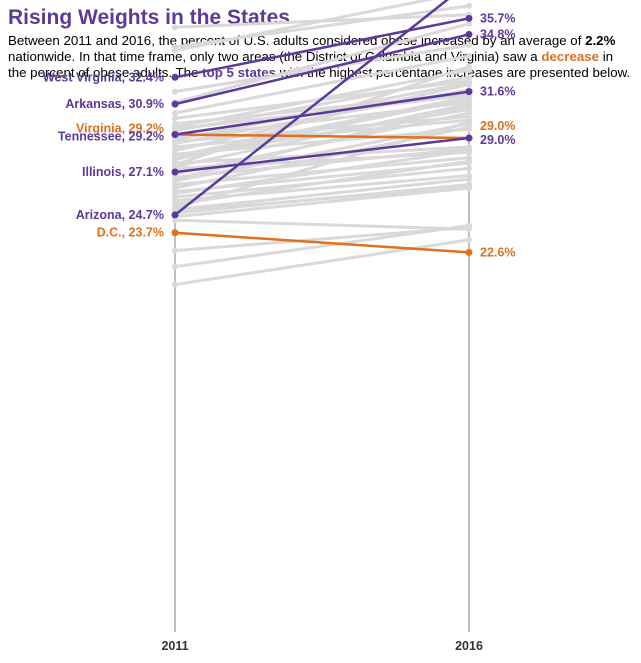 This screenshot has width=641, height=663. Describe the element at coordinates (175, 215) in the screenshot. I see `series-point-2011-arizona` at that location.